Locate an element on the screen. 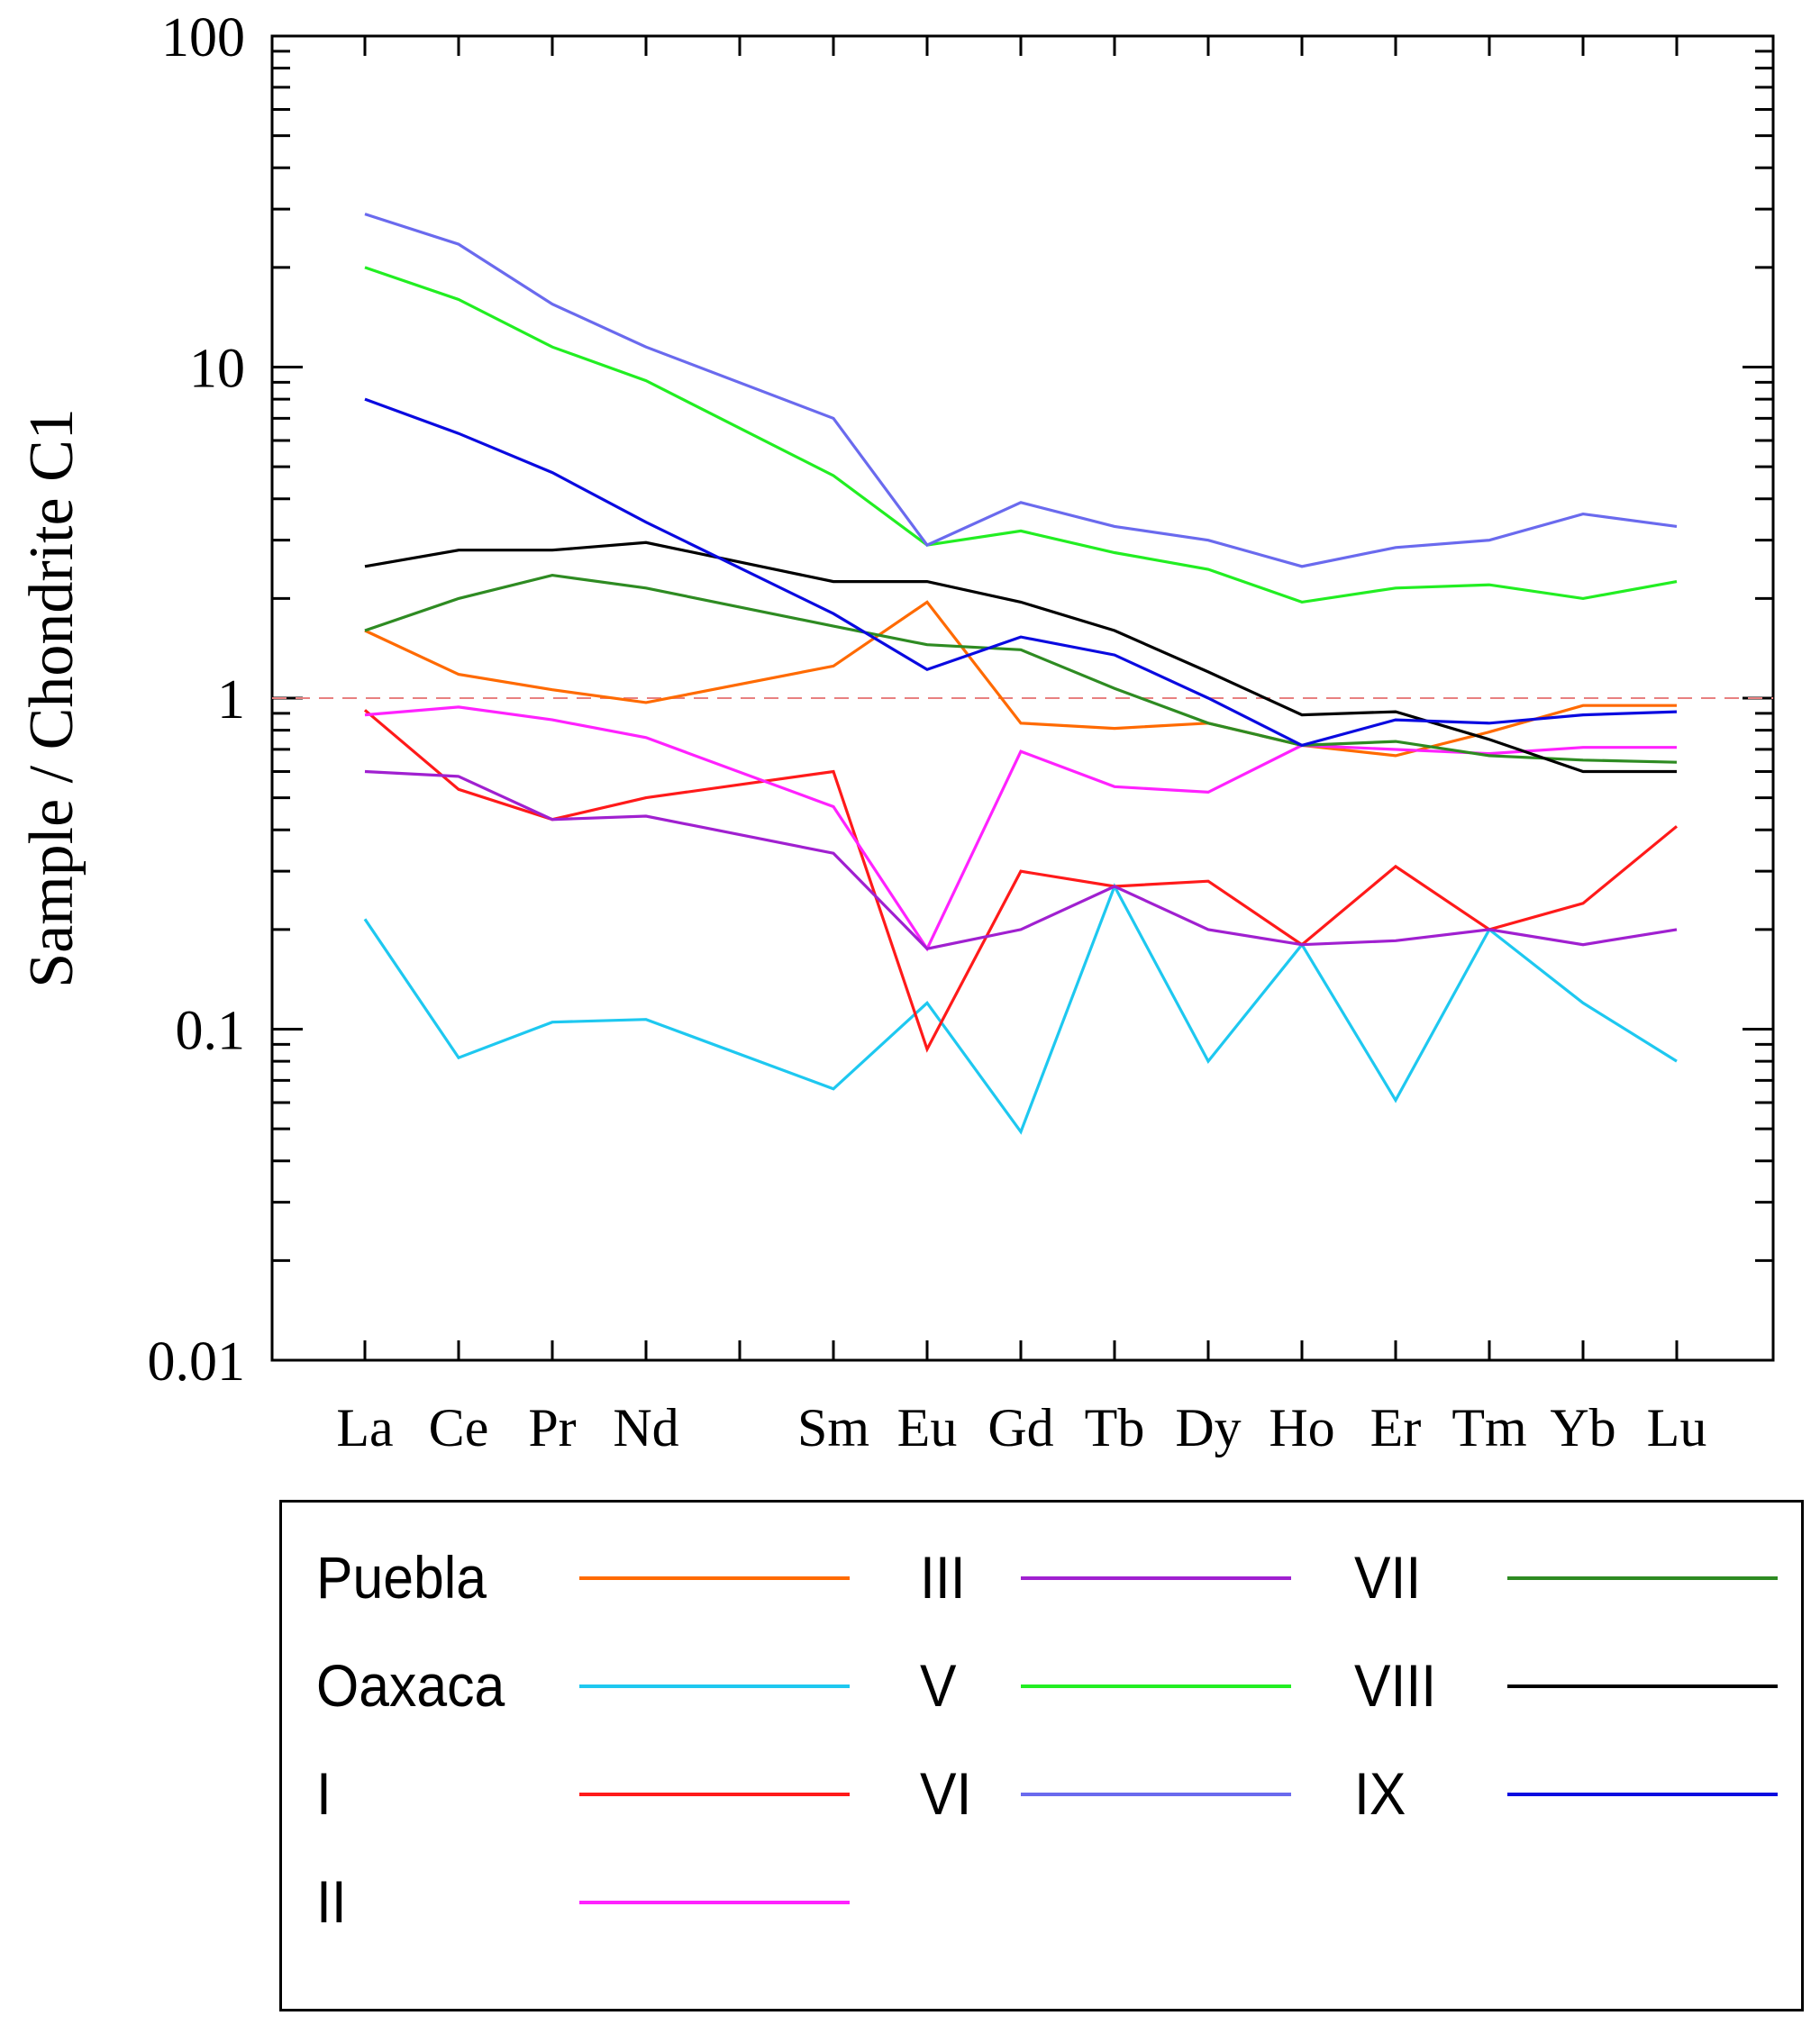 This screenshot has height=2025, width=1820. x-tick-label-la: La is located at coordinates (364, 1427).